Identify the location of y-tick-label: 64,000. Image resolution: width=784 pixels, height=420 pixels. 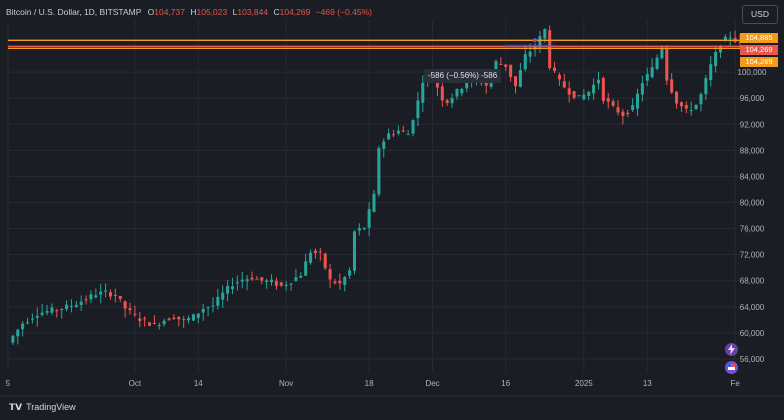
(752, 307).